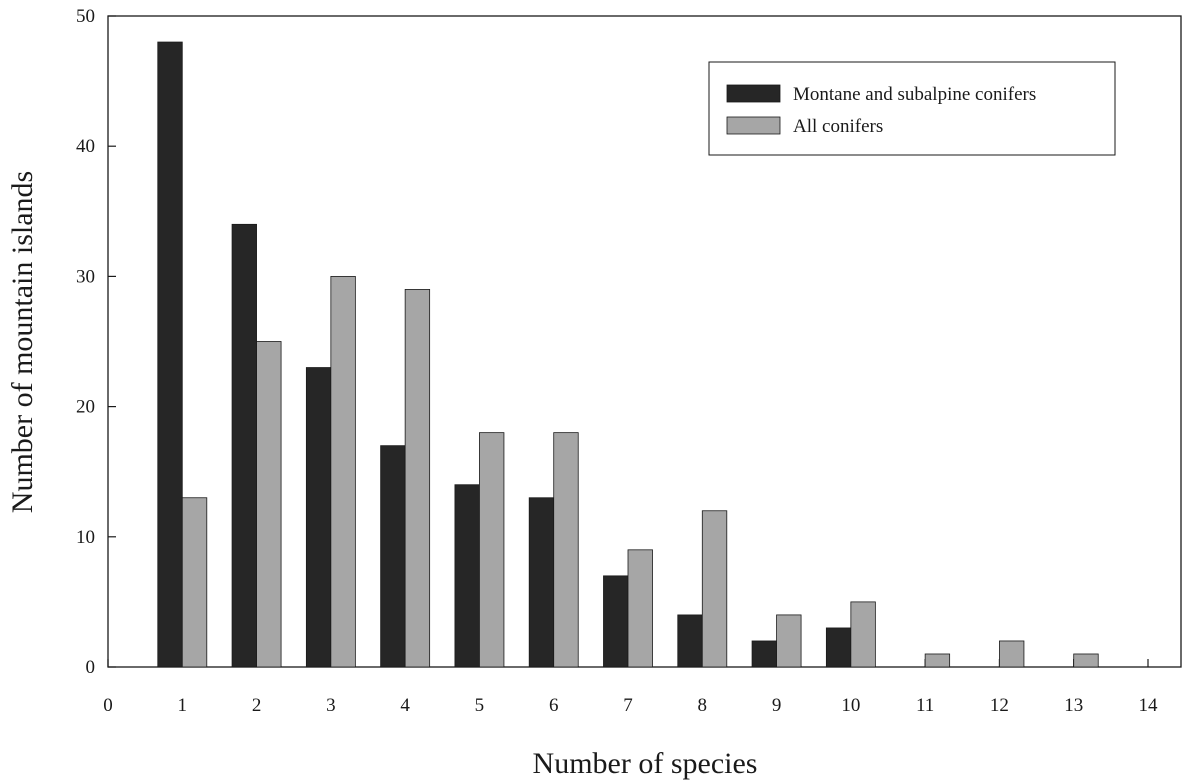 The image size is (1183, 783). What do you see at coordinates (480, 705) in the screenshot?
I see `x-tick-label: 5` at bounding box center [480, 705].